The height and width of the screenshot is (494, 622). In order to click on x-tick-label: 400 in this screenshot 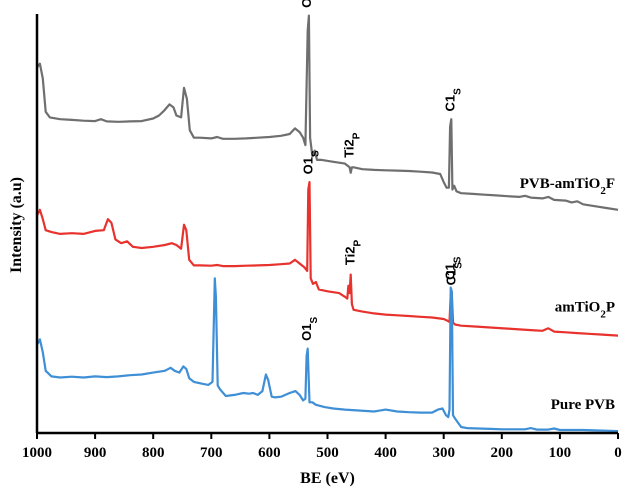, I will do `click(385, 453)`.